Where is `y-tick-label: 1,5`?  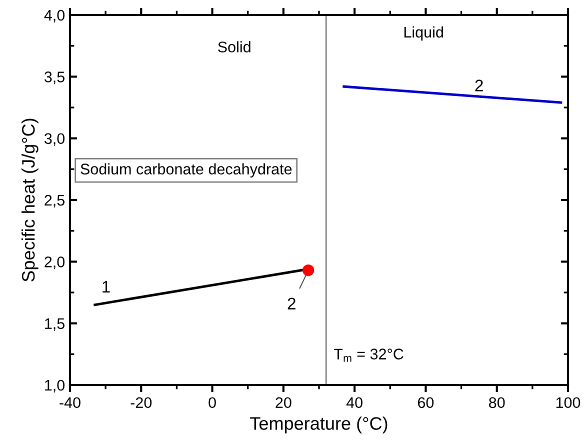 y-tick-label: 1,5 is located at coordinates (54, 324).